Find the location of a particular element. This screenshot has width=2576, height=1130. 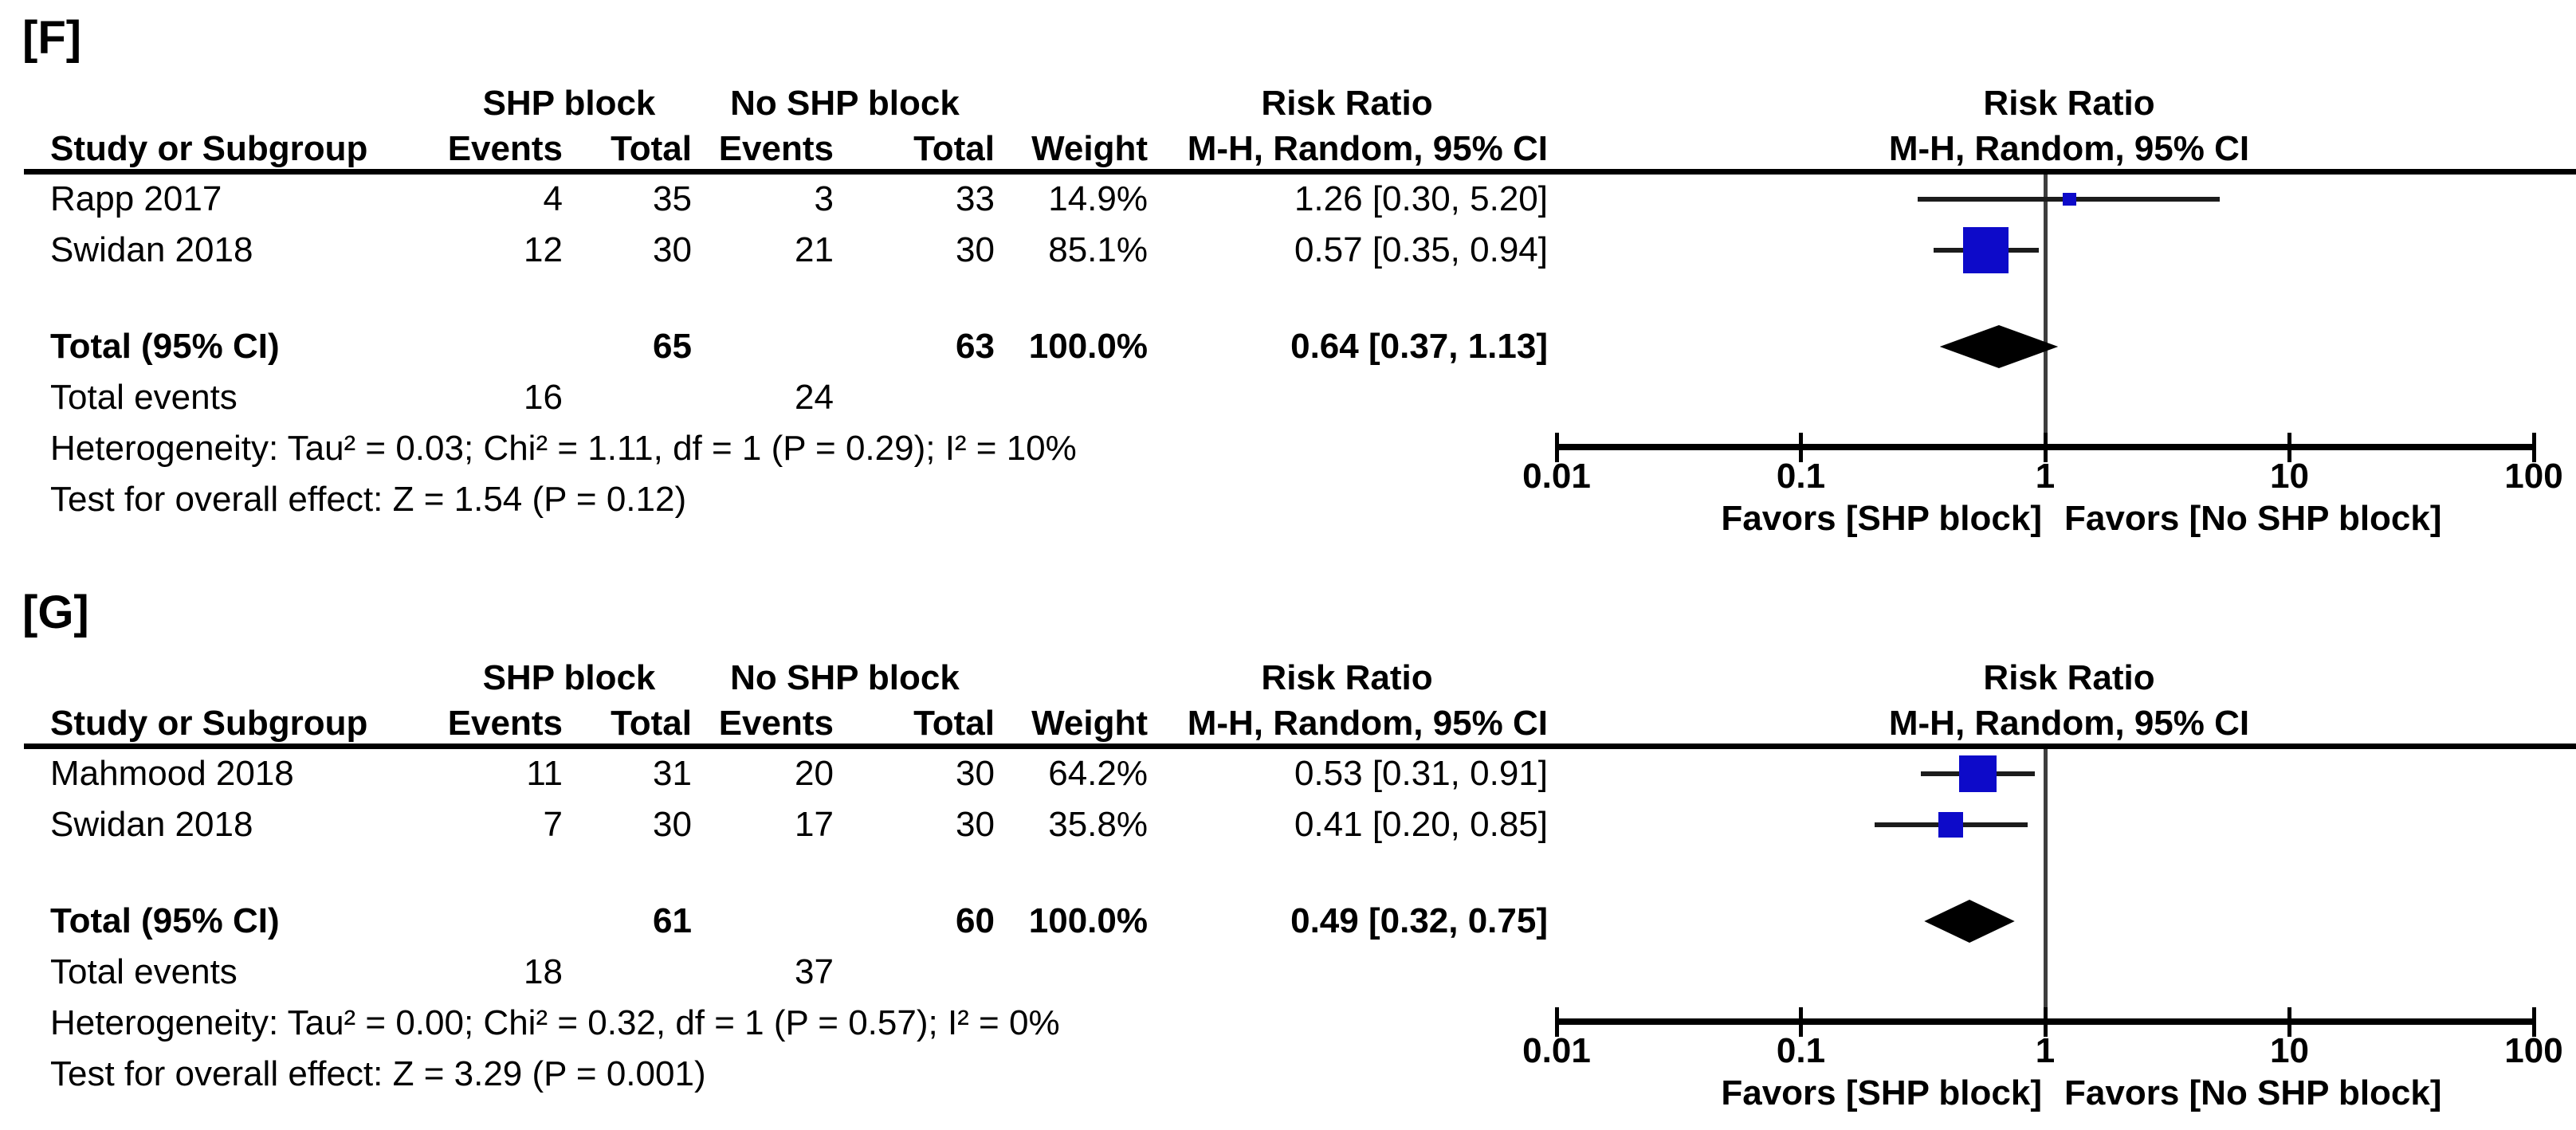

weight-cell: 14.9% is located at coordinates (1098, 198).